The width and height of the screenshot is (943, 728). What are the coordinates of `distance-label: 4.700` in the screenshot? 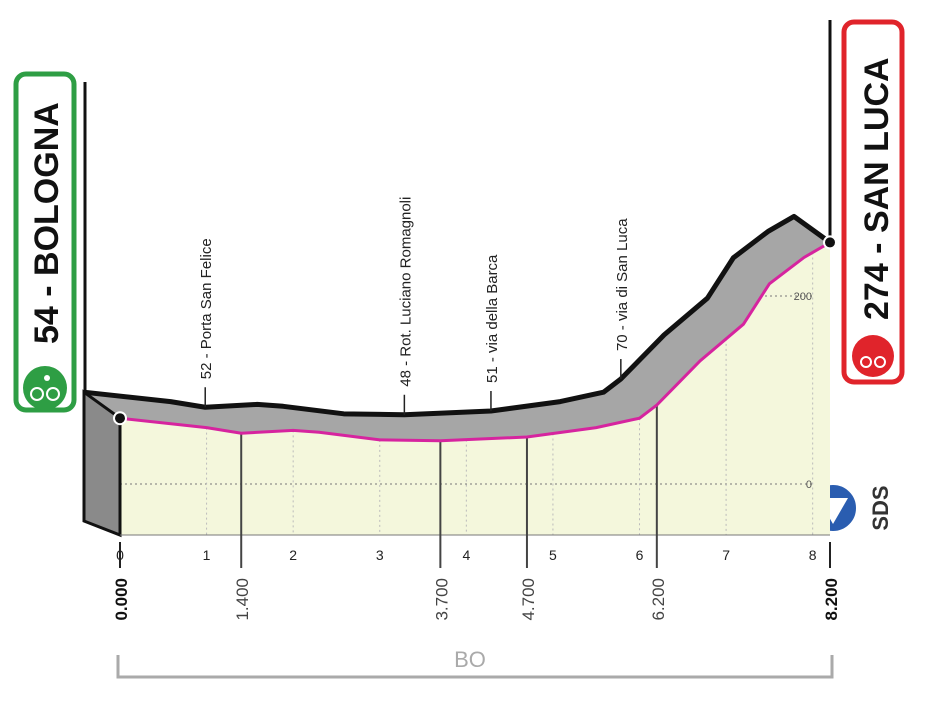 It's located at (528, 599).